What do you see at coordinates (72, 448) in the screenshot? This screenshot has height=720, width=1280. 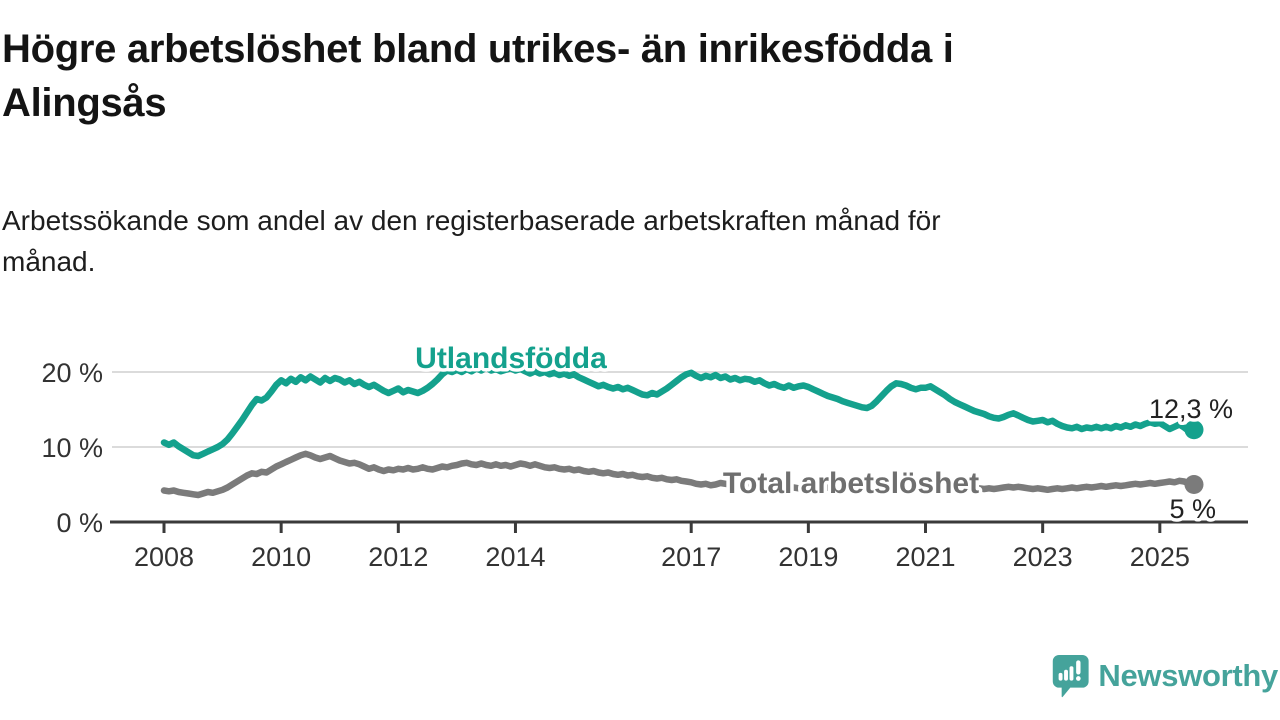 I see `y-tick-label-10: 10 %` at bounding box center [72, 448].